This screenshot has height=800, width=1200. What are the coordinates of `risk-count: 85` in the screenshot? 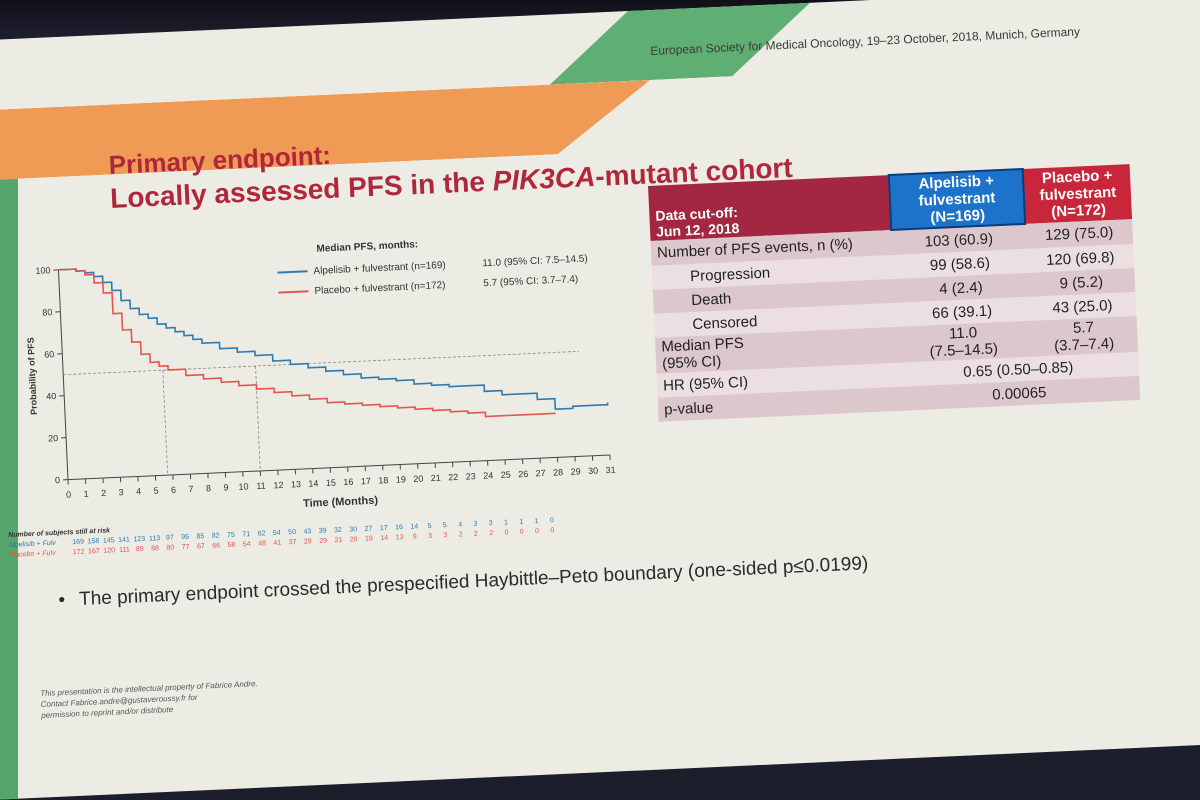 It's located at (201, 537).